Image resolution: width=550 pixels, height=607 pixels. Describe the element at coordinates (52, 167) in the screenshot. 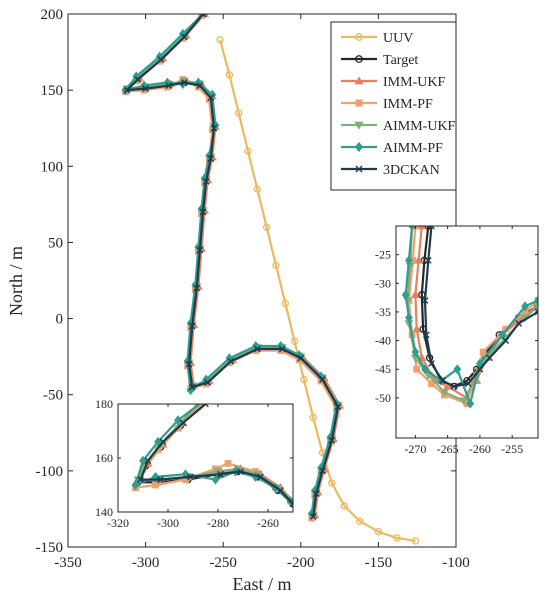

I see `y-tick-label: 100` at that location.